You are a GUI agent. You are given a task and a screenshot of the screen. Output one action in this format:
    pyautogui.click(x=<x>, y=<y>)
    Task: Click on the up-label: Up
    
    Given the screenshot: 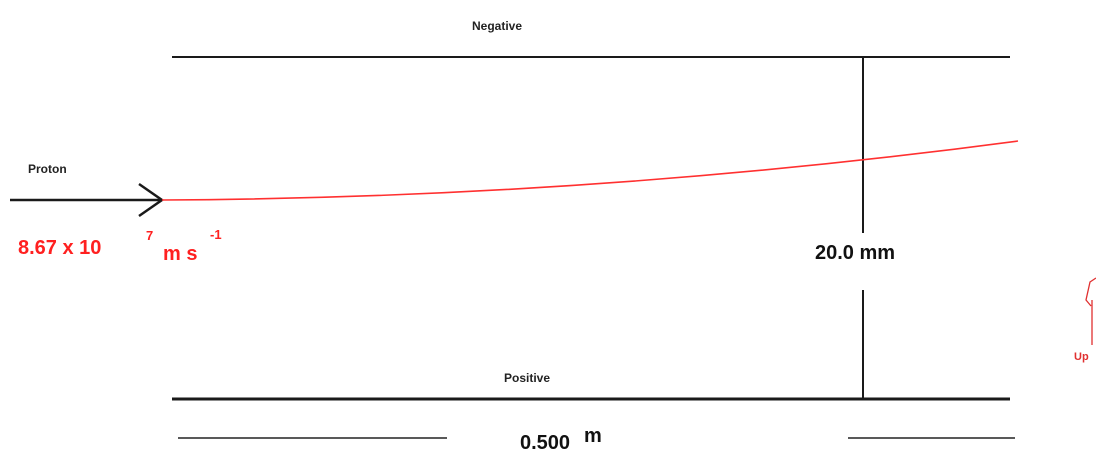 What is the action you would take?
    pyautogui.click(x=1081, y=357)
    